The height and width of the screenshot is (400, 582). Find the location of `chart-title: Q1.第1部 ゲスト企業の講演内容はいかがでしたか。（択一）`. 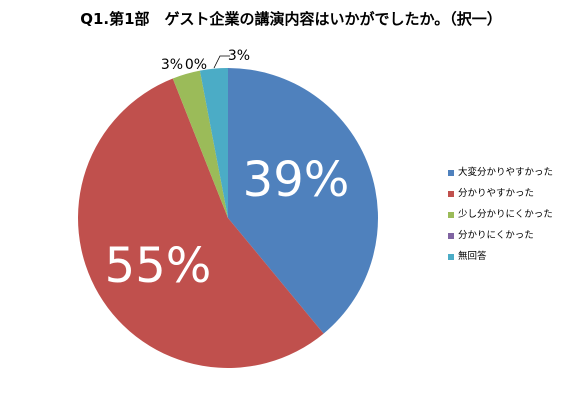

chart-title: Q1.第1部 ゲスト企業の講演内容はいかがでしたか。（択一） is located at coordinates (291, 19).